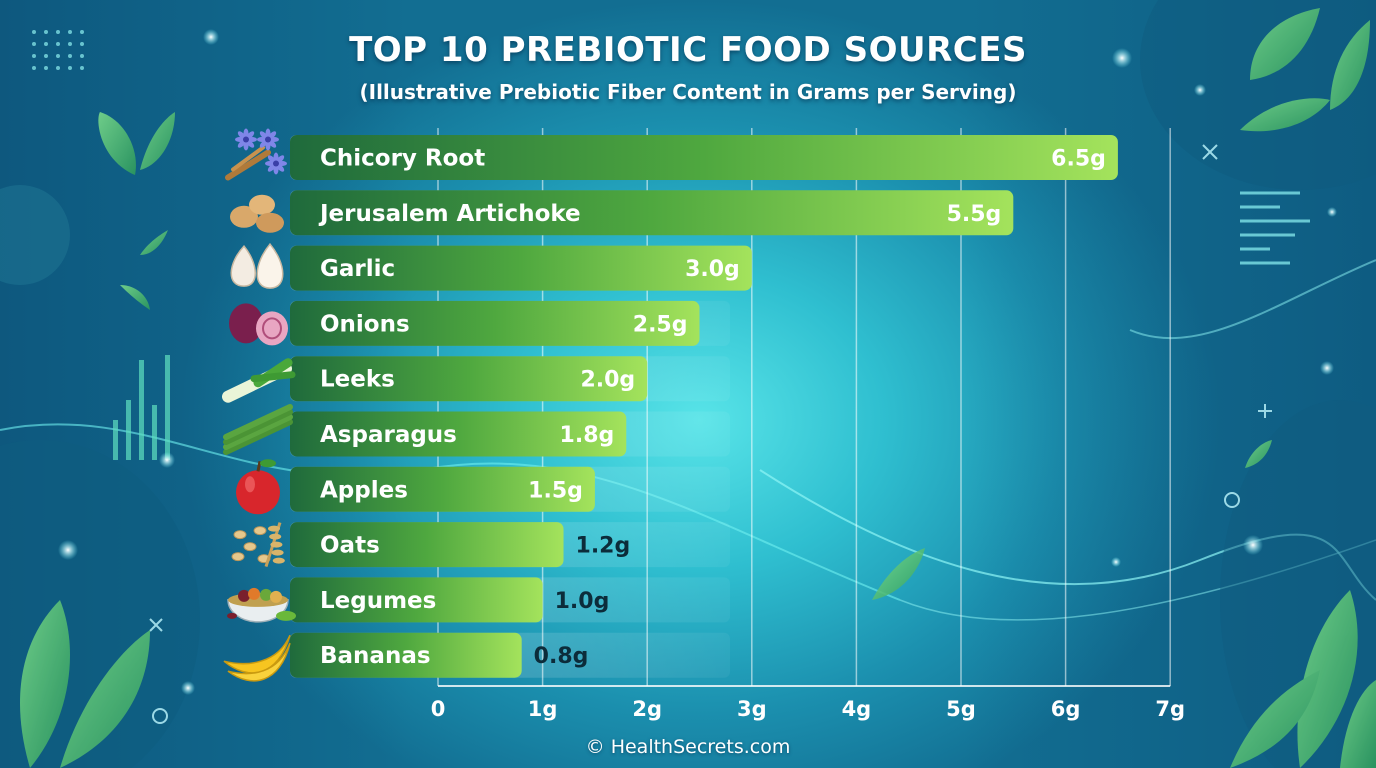 The image size is (1376, 768). I want to click on leek-icon, so click(259, 380).